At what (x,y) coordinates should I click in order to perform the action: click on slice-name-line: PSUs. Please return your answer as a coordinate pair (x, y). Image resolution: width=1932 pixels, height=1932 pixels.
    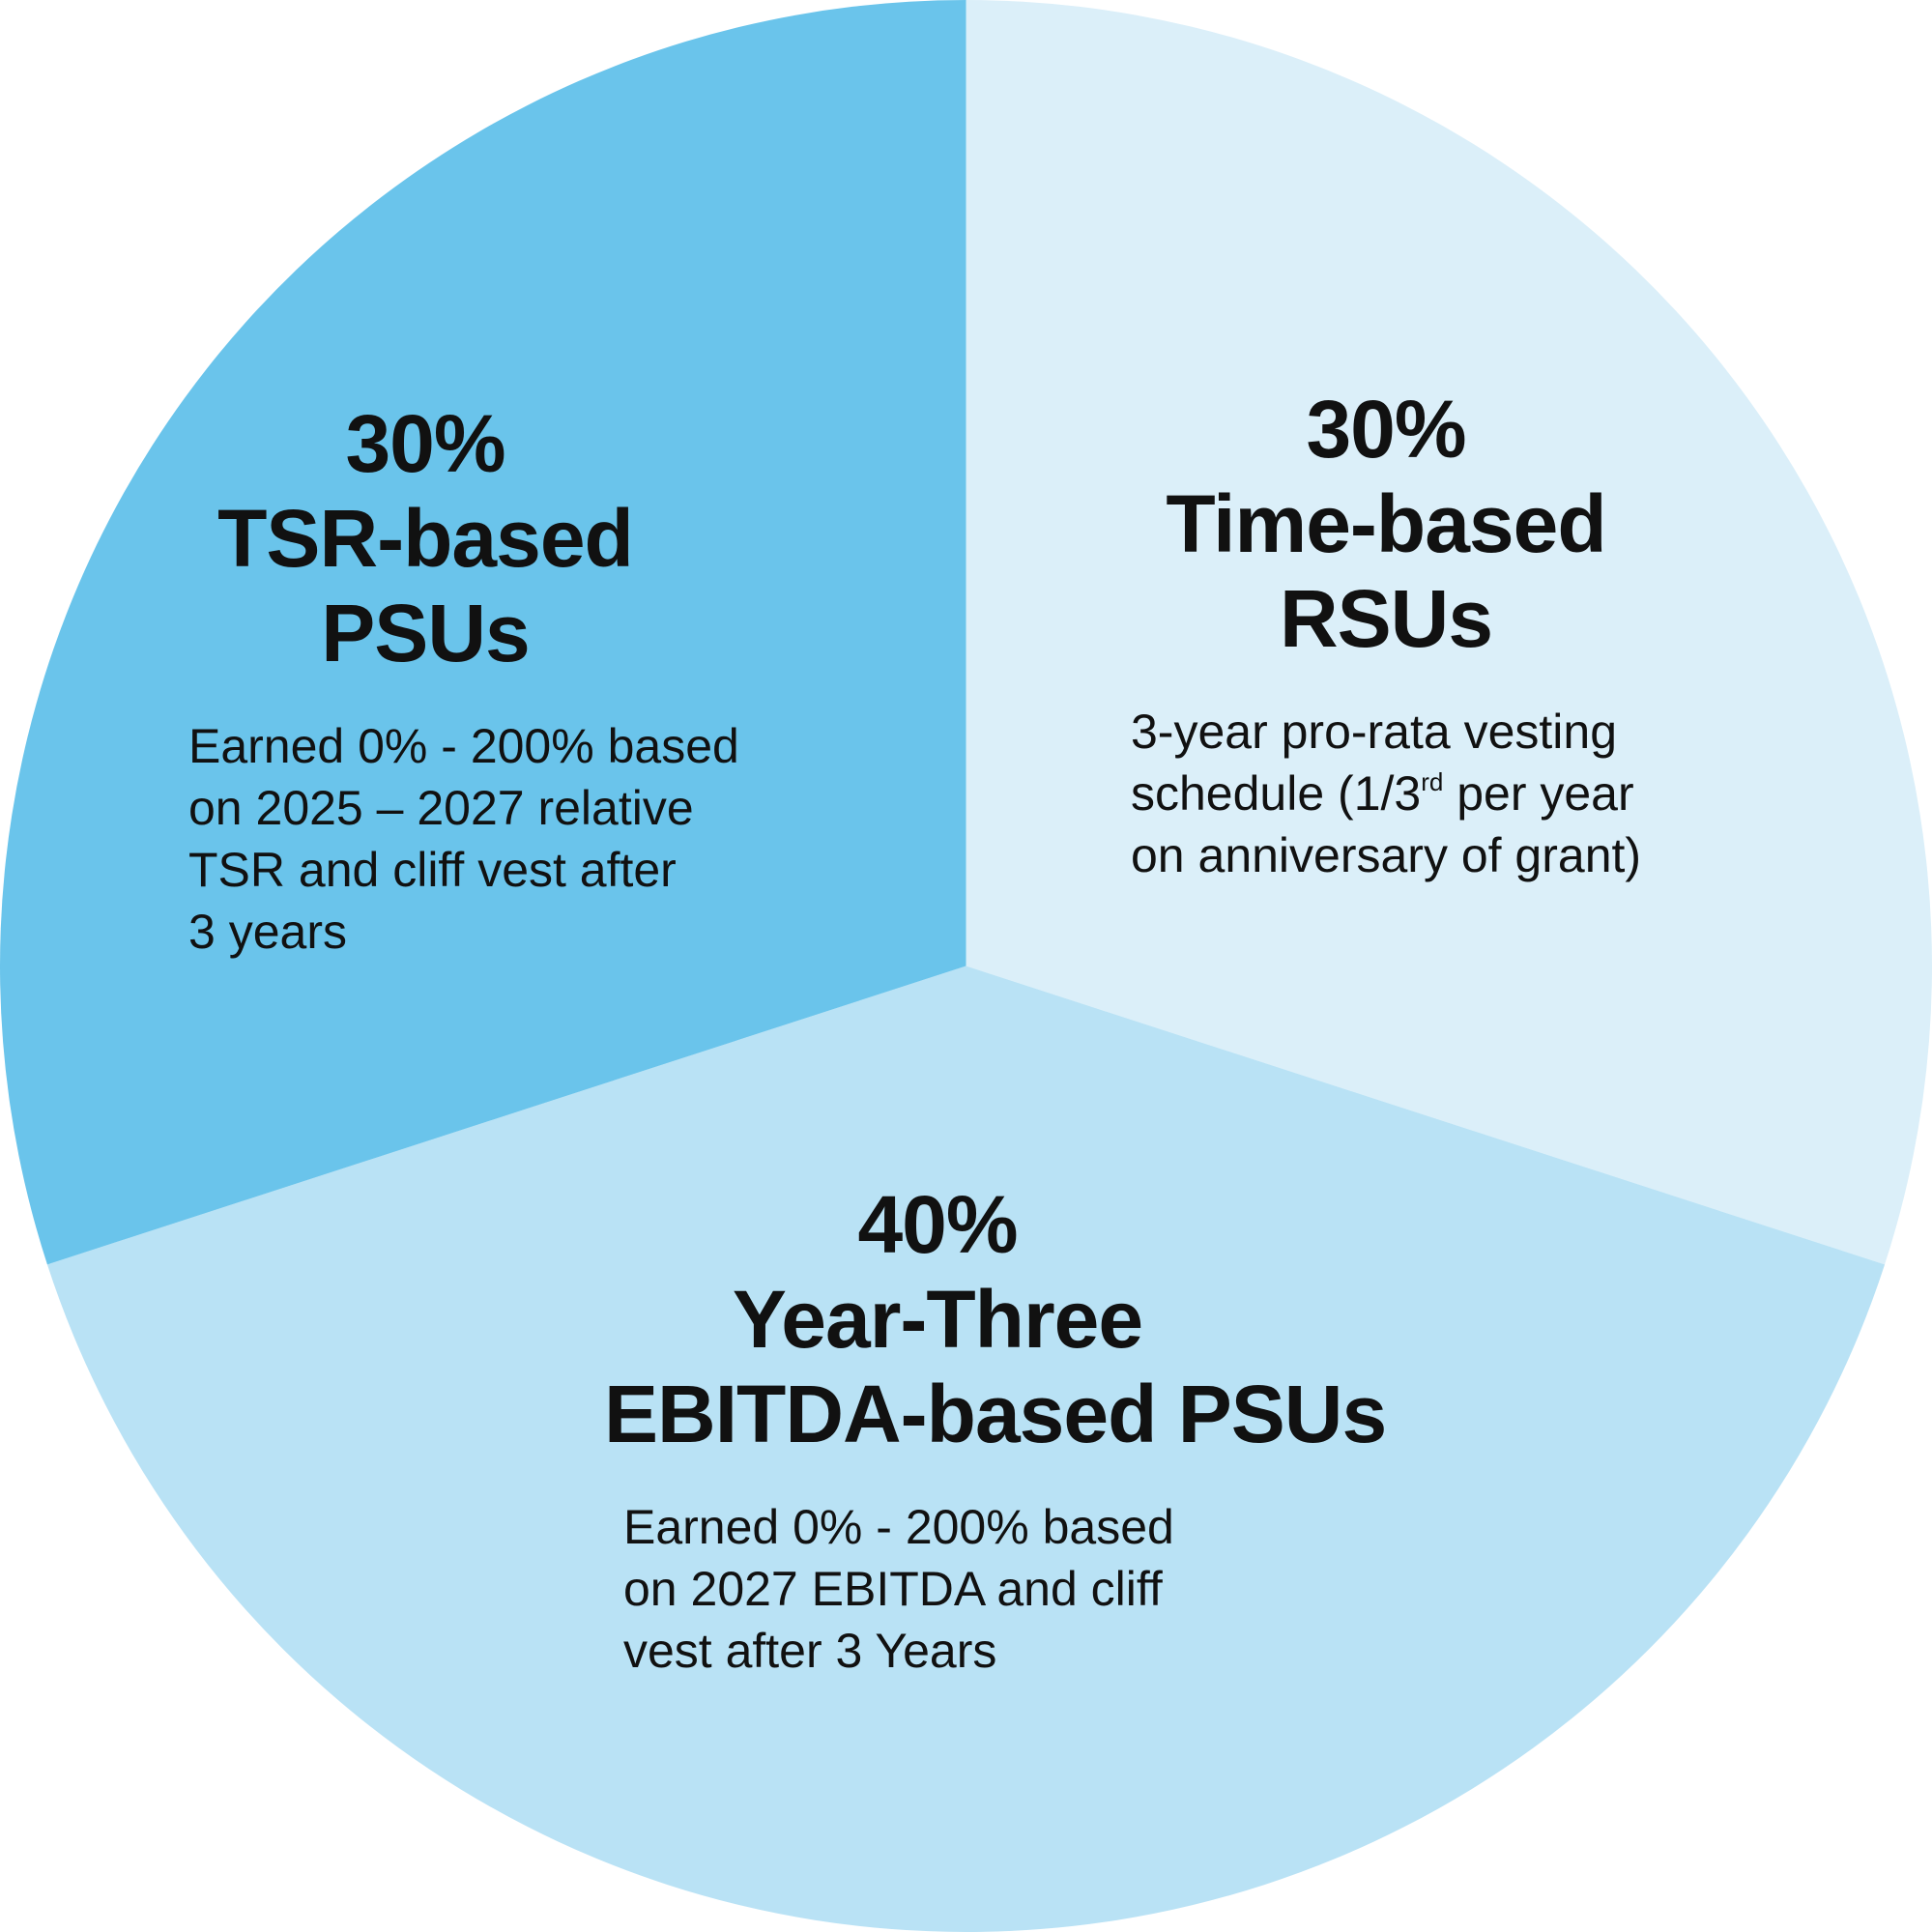
    Looking at the image, I should click on (425, 633).